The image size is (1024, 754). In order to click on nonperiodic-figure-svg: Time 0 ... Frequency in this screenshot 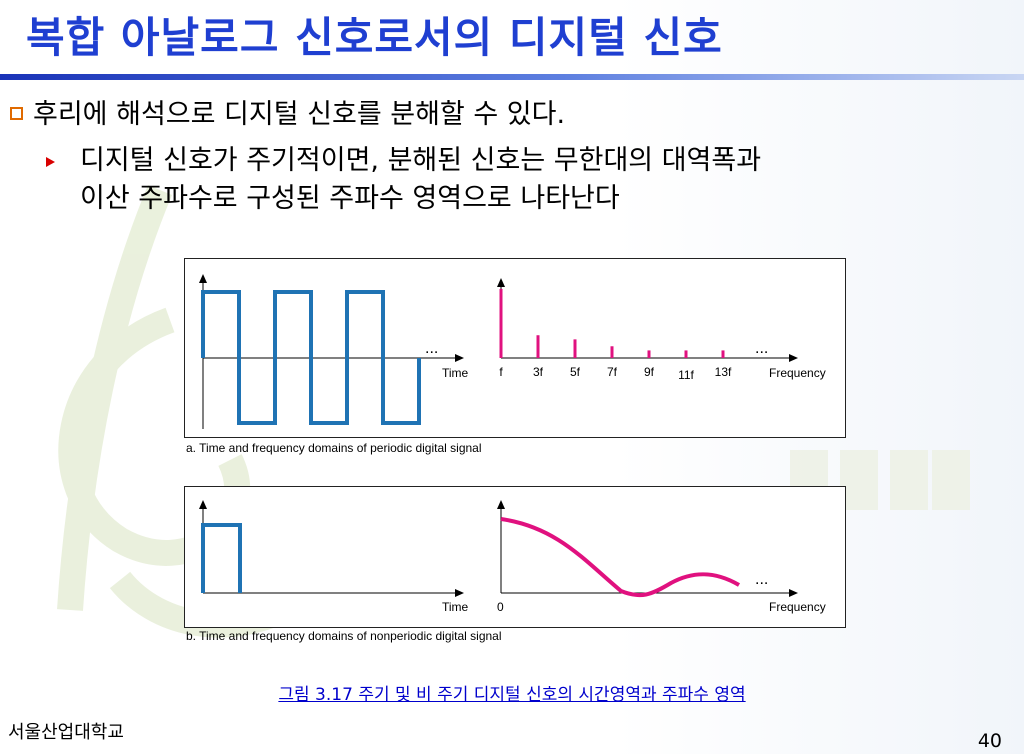, I will do `click(512, 557)`.